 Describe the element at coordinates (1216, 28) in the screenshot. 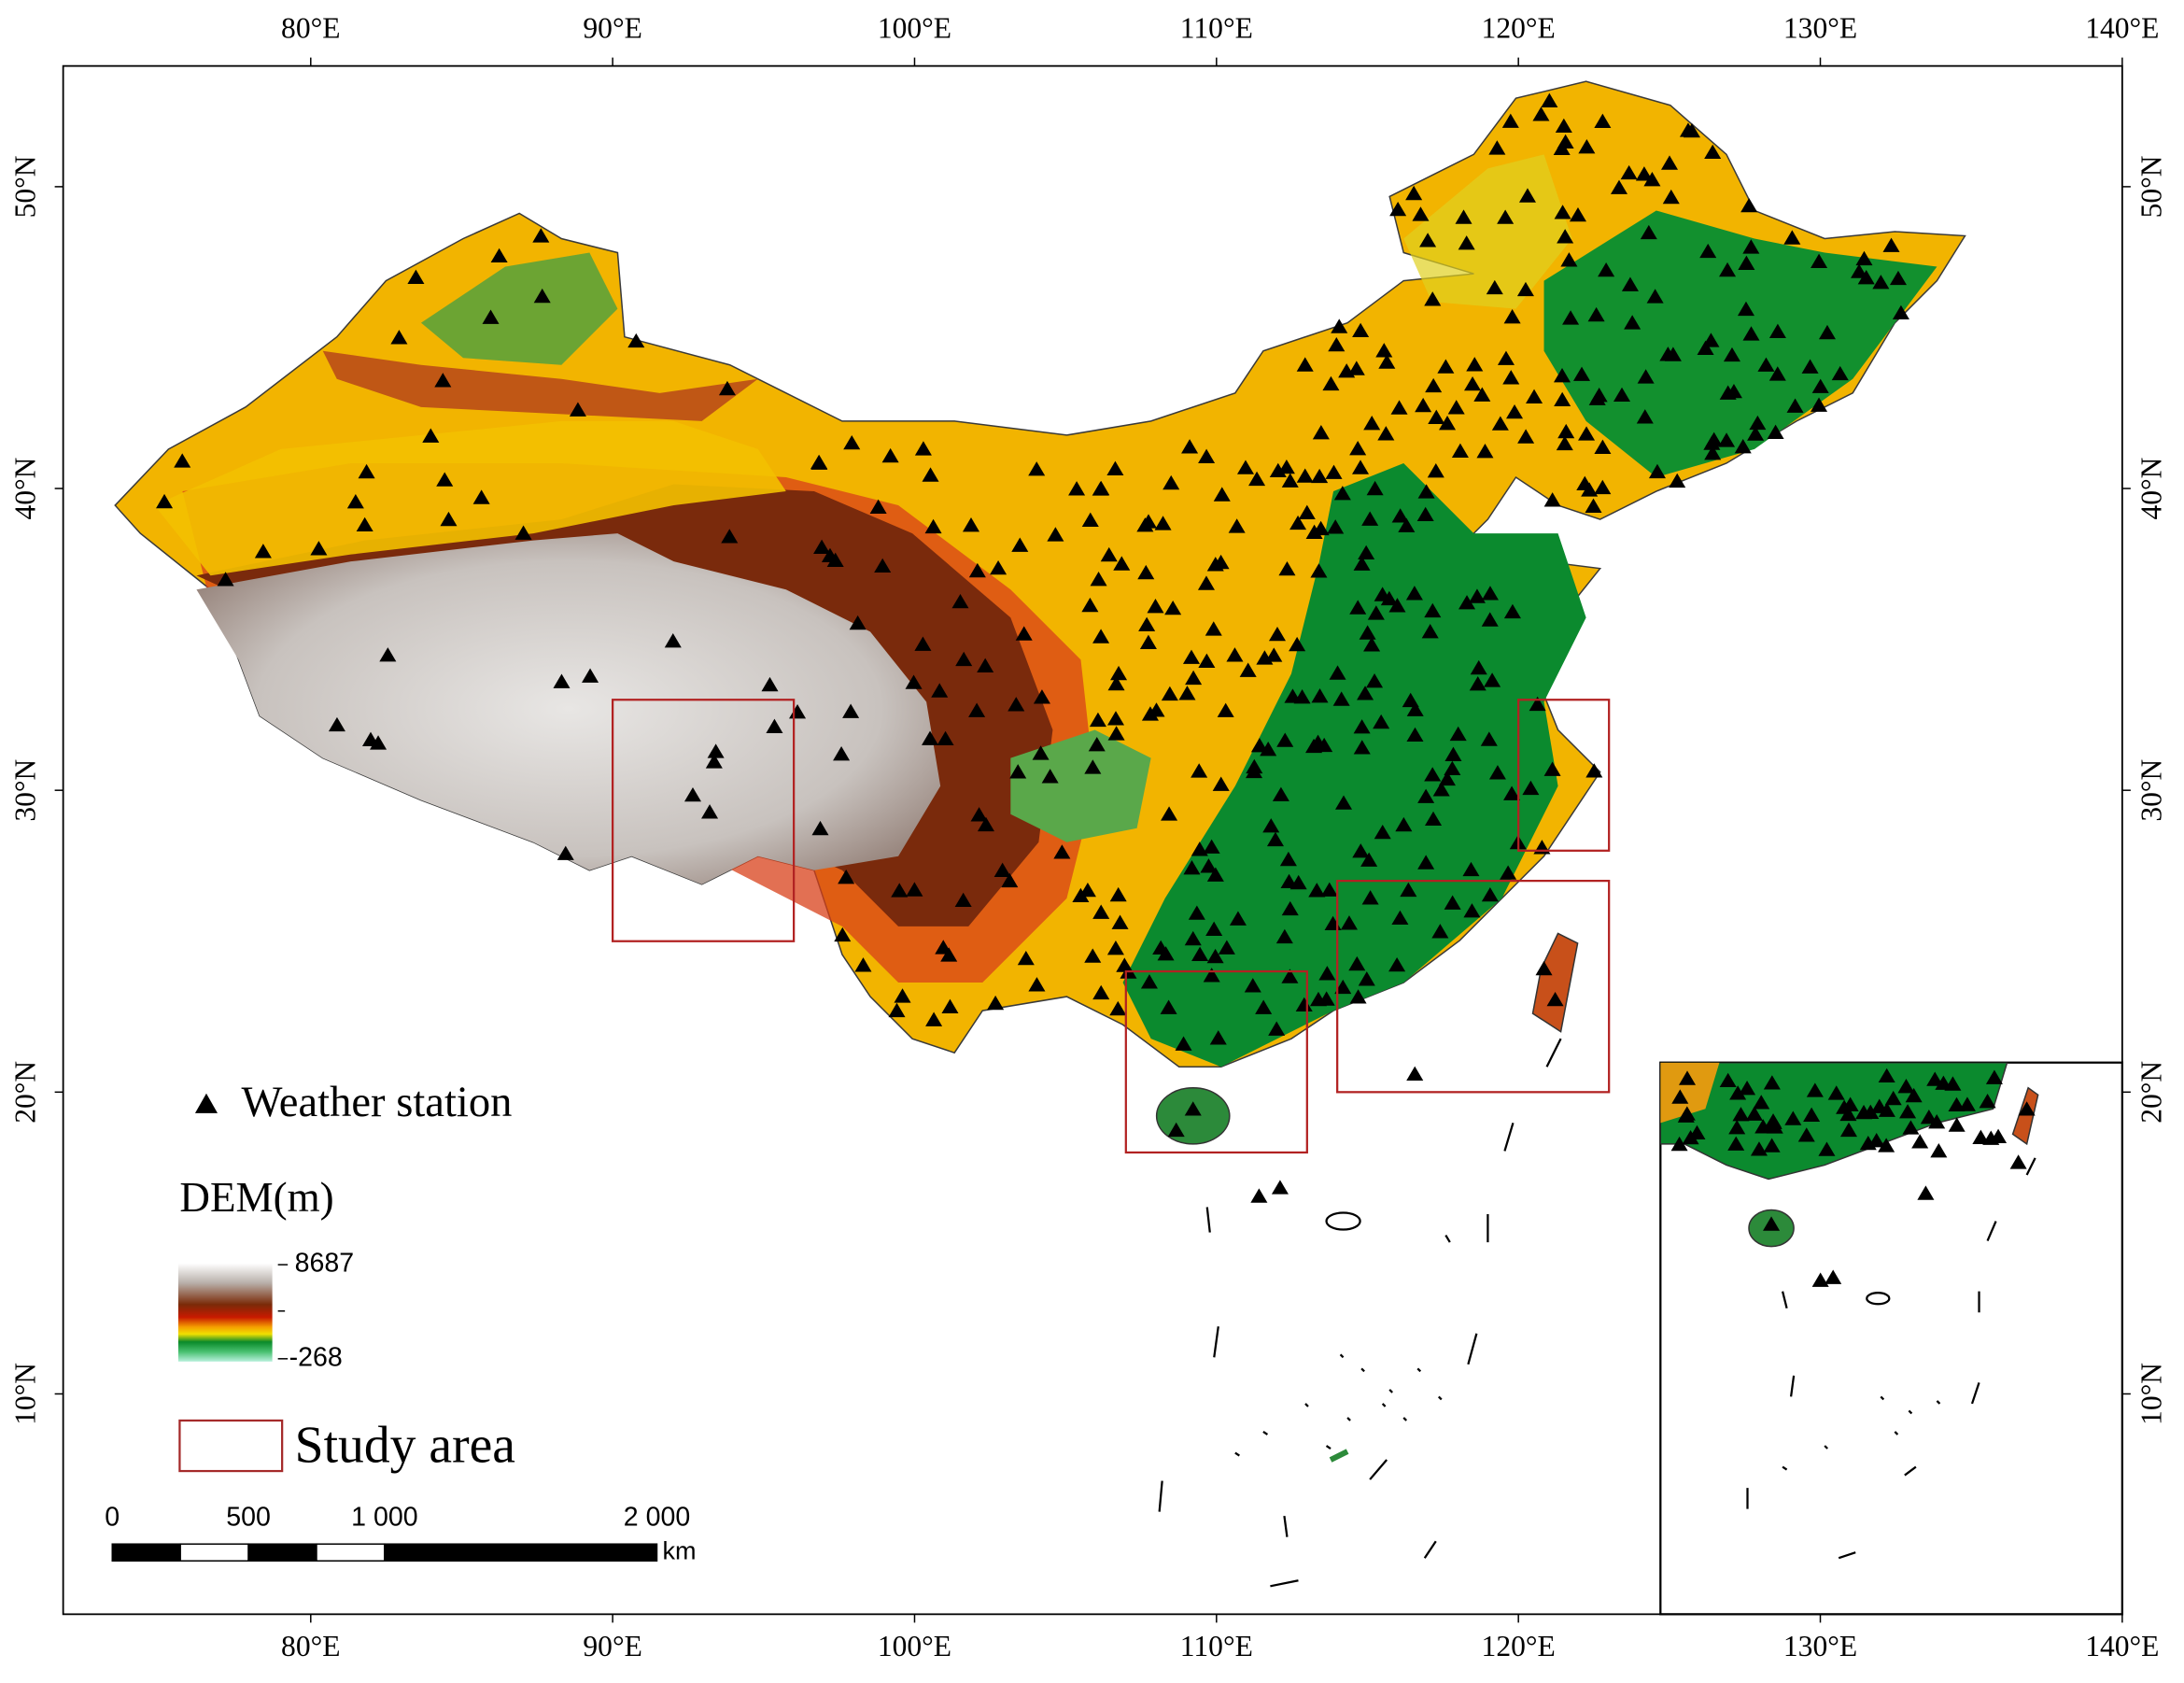

I see `x-tick-label-top: 110°E` at that location.